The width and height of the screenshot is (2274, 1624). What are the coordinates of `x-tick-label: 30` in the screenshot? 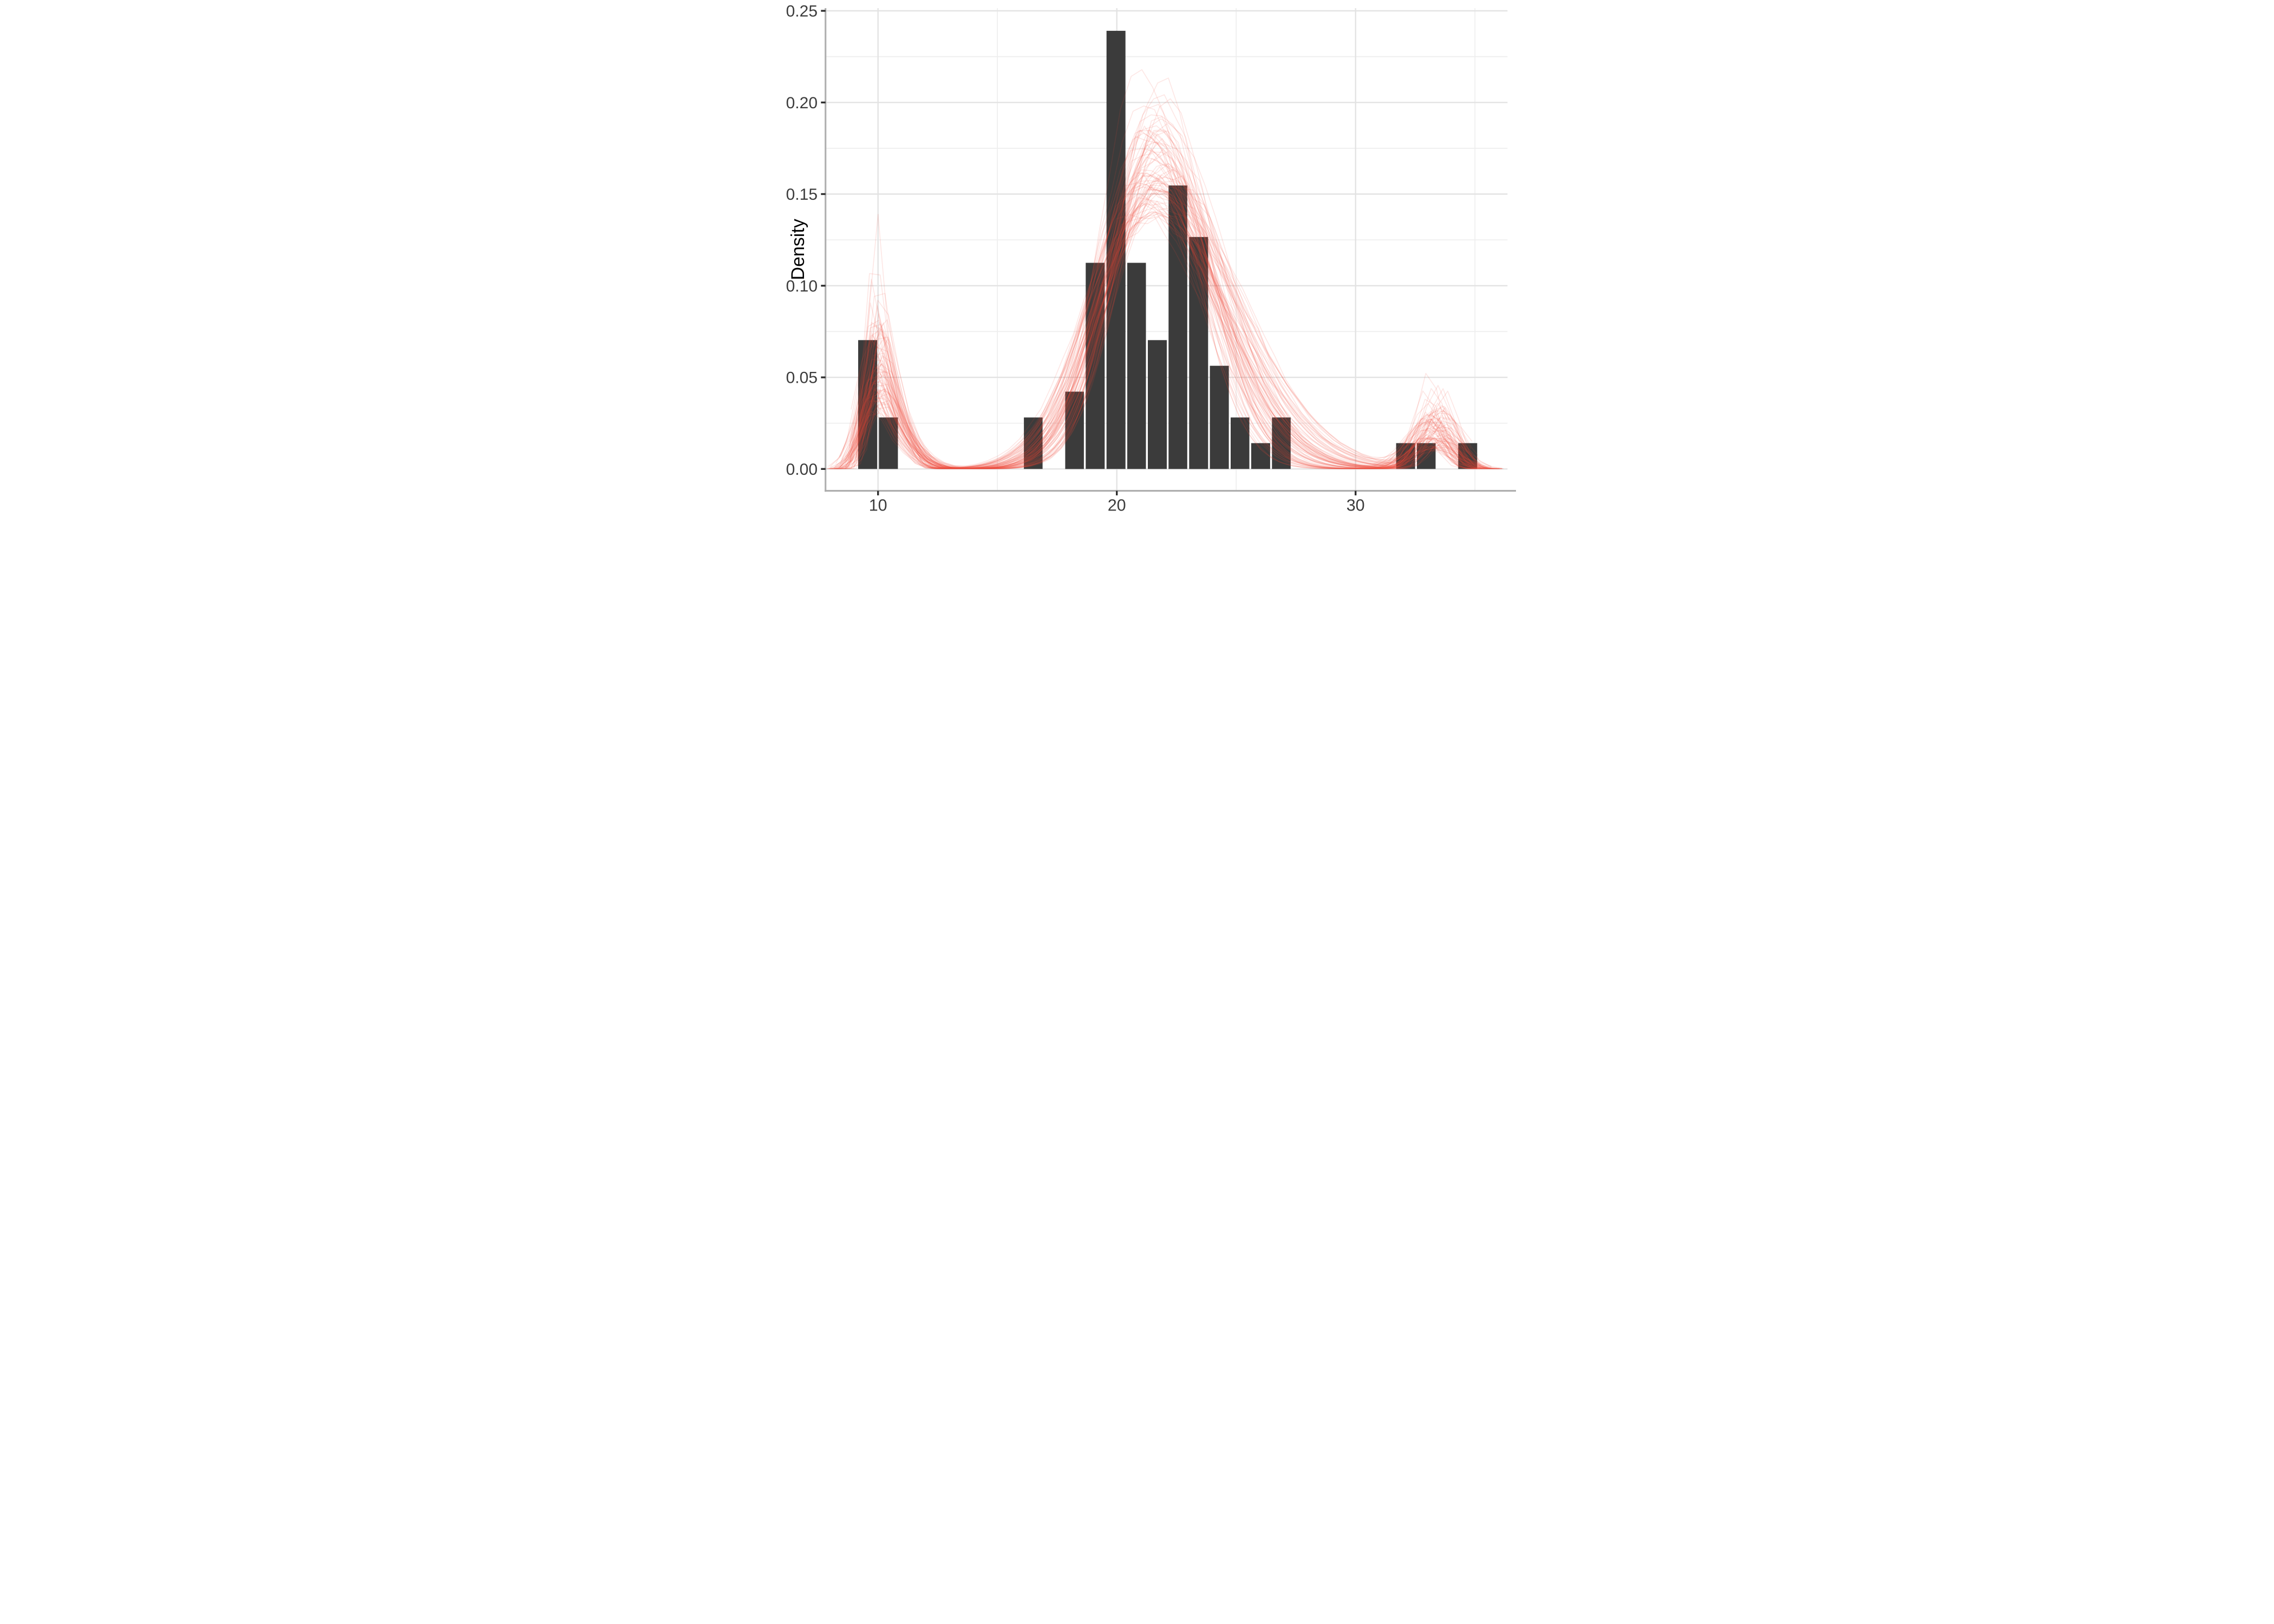 It's located at (1356, 505).